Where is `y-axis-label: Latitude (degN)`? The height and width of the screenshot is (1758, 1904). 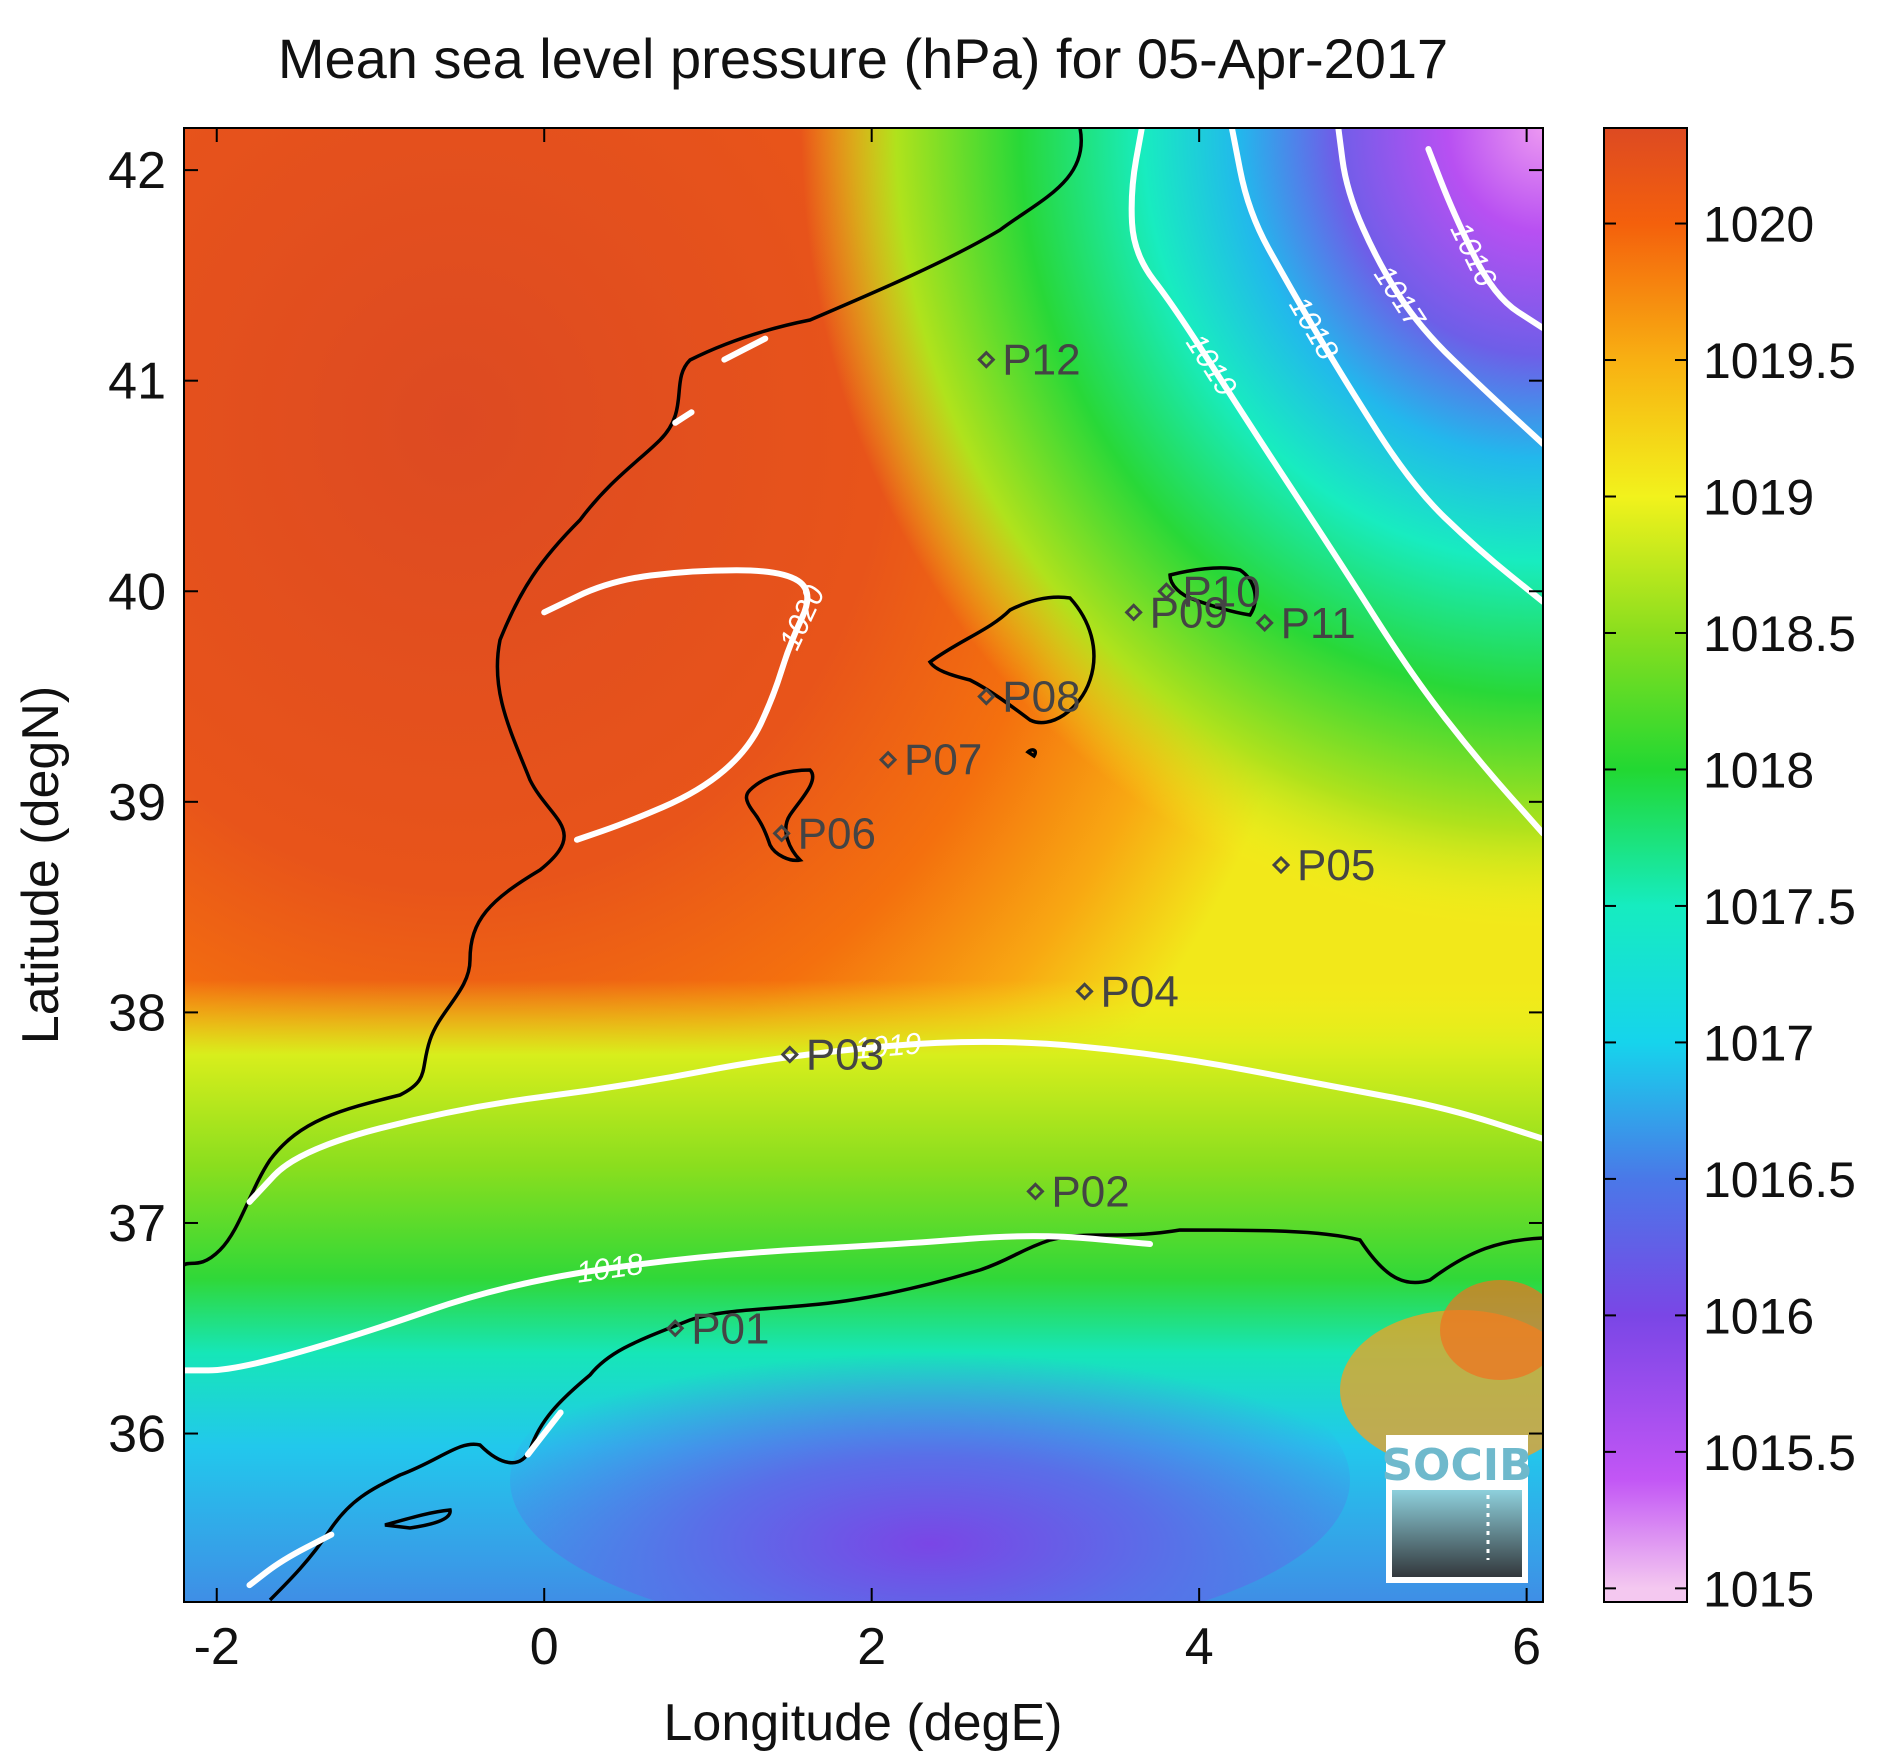 y-axis-label: Latitude (degN) is located at coordinates (41, 865).